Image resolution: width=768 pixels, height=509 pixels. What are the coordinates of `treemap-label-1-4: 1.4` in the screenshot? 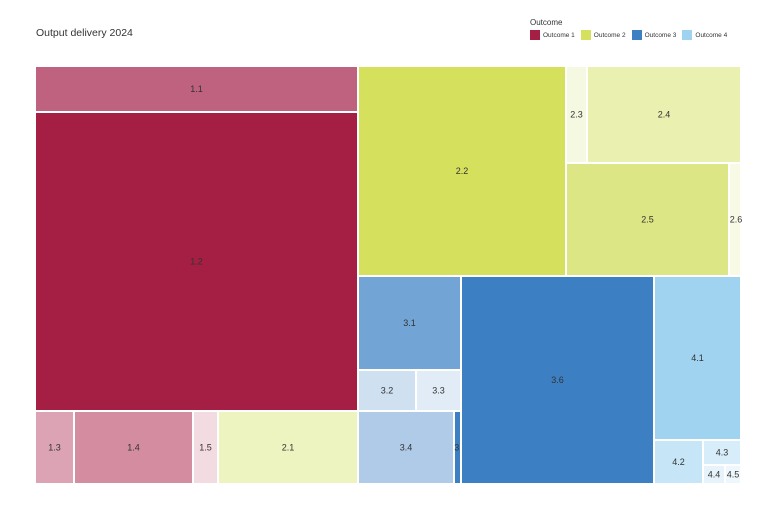 It's located at (133, 448).